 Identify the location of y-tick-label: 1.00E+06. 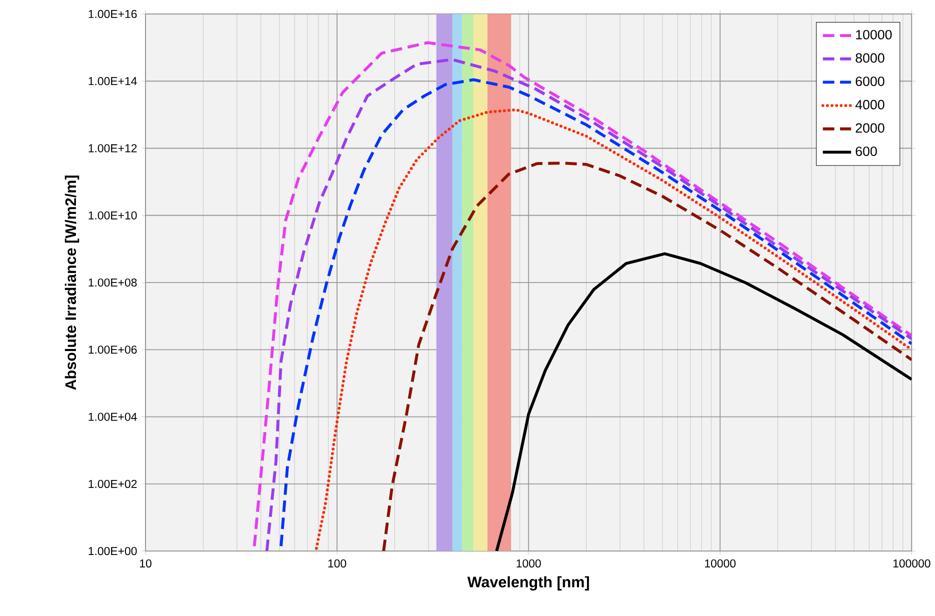
(112, 350).